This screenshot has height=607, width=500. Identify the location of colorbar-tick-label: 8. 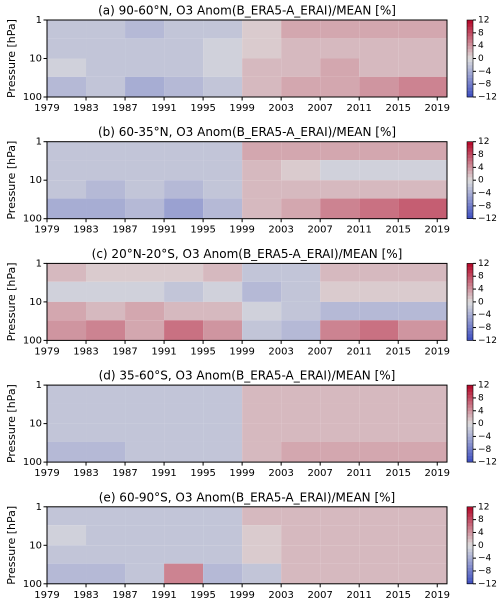
(481, 398).